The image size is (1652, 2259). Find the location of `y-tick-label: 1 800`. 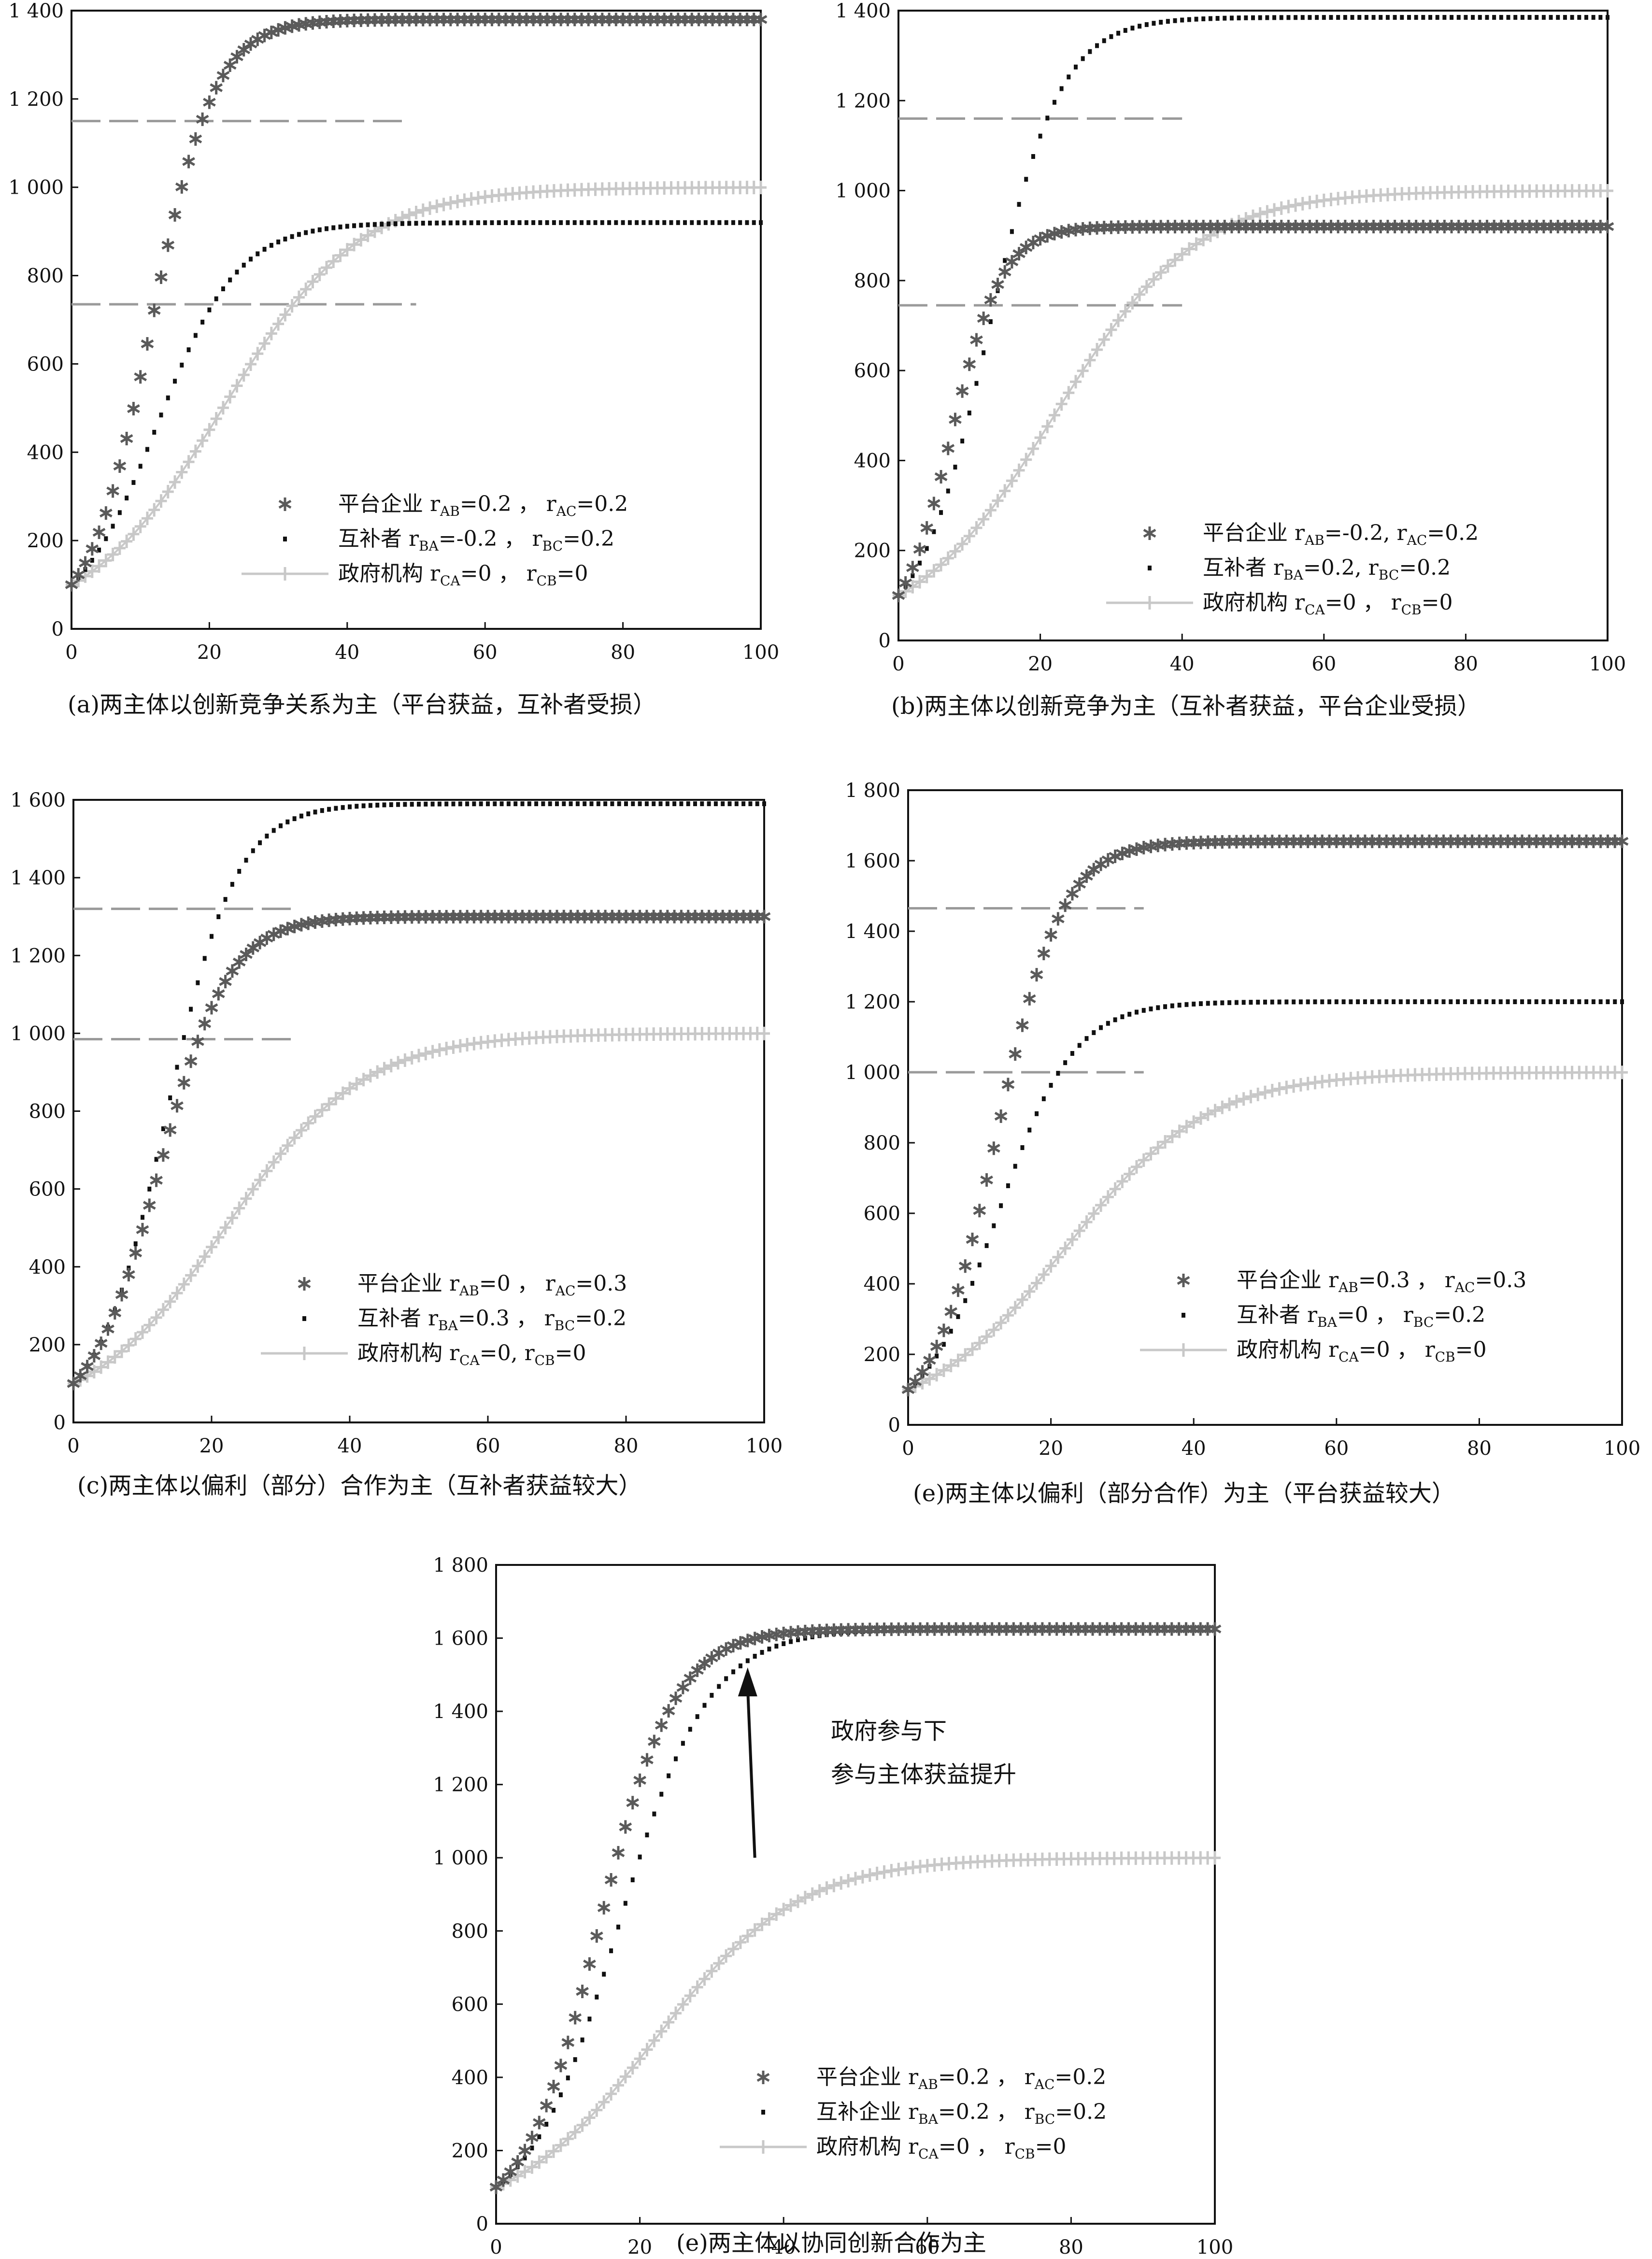

y-tick-label: 1 800 is located at coordinates (872, 791).